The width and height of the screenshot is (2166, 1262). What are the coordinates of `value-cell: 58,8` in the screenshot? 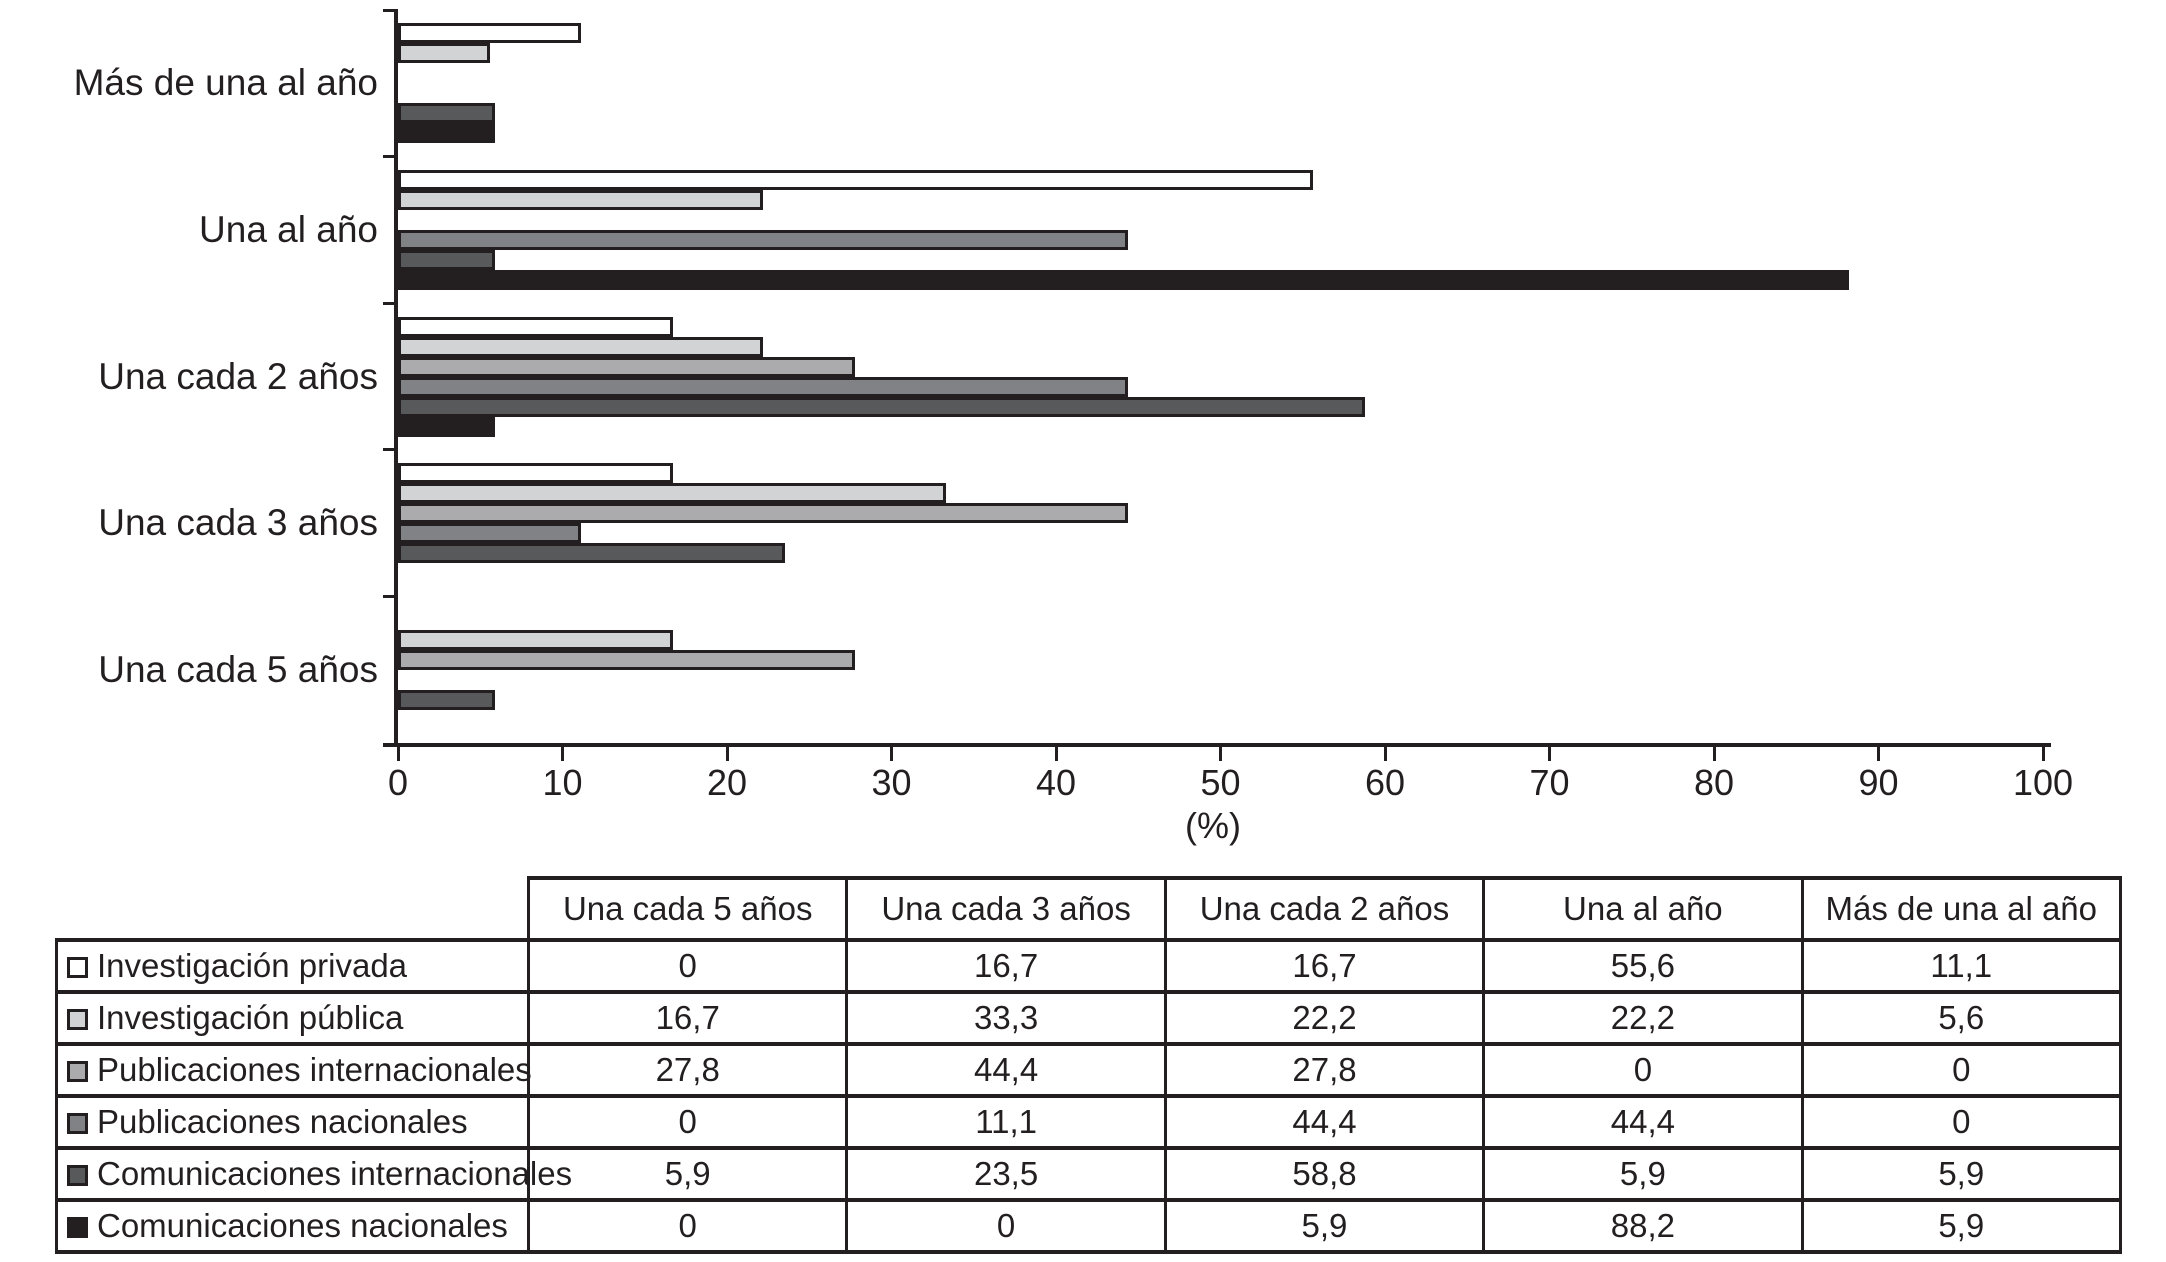 It's located at (1324, 1174).